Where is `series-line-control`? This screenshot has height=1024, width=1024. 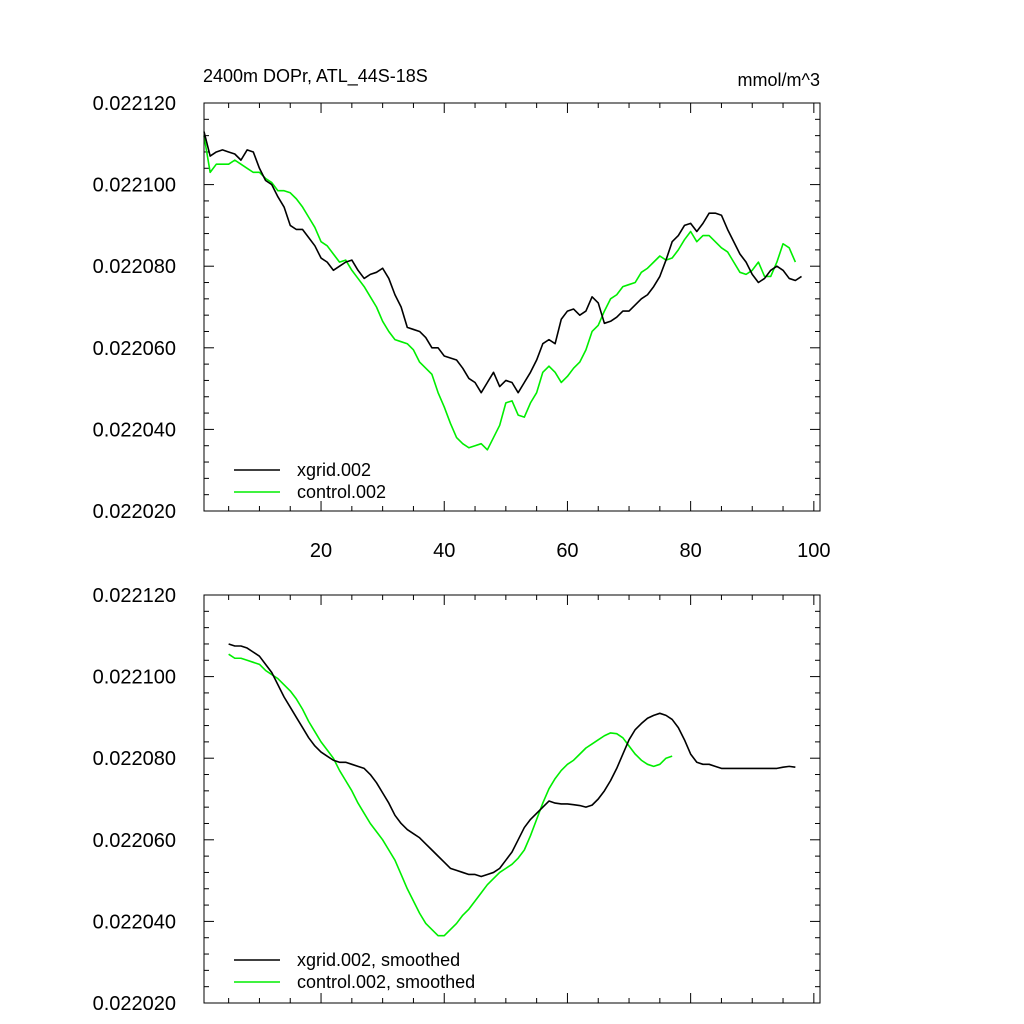 series-line-control is located at coordinates (450, 795).